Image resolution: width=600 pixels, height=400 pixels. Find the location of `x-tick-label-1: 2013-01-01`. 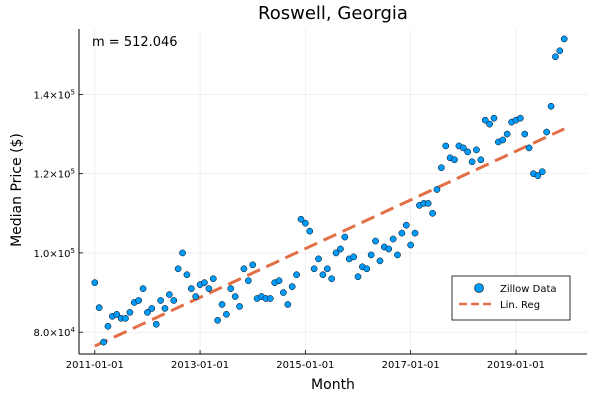

x-tick-label-1: 2013-01-01 is located at coordinates (200, 365).